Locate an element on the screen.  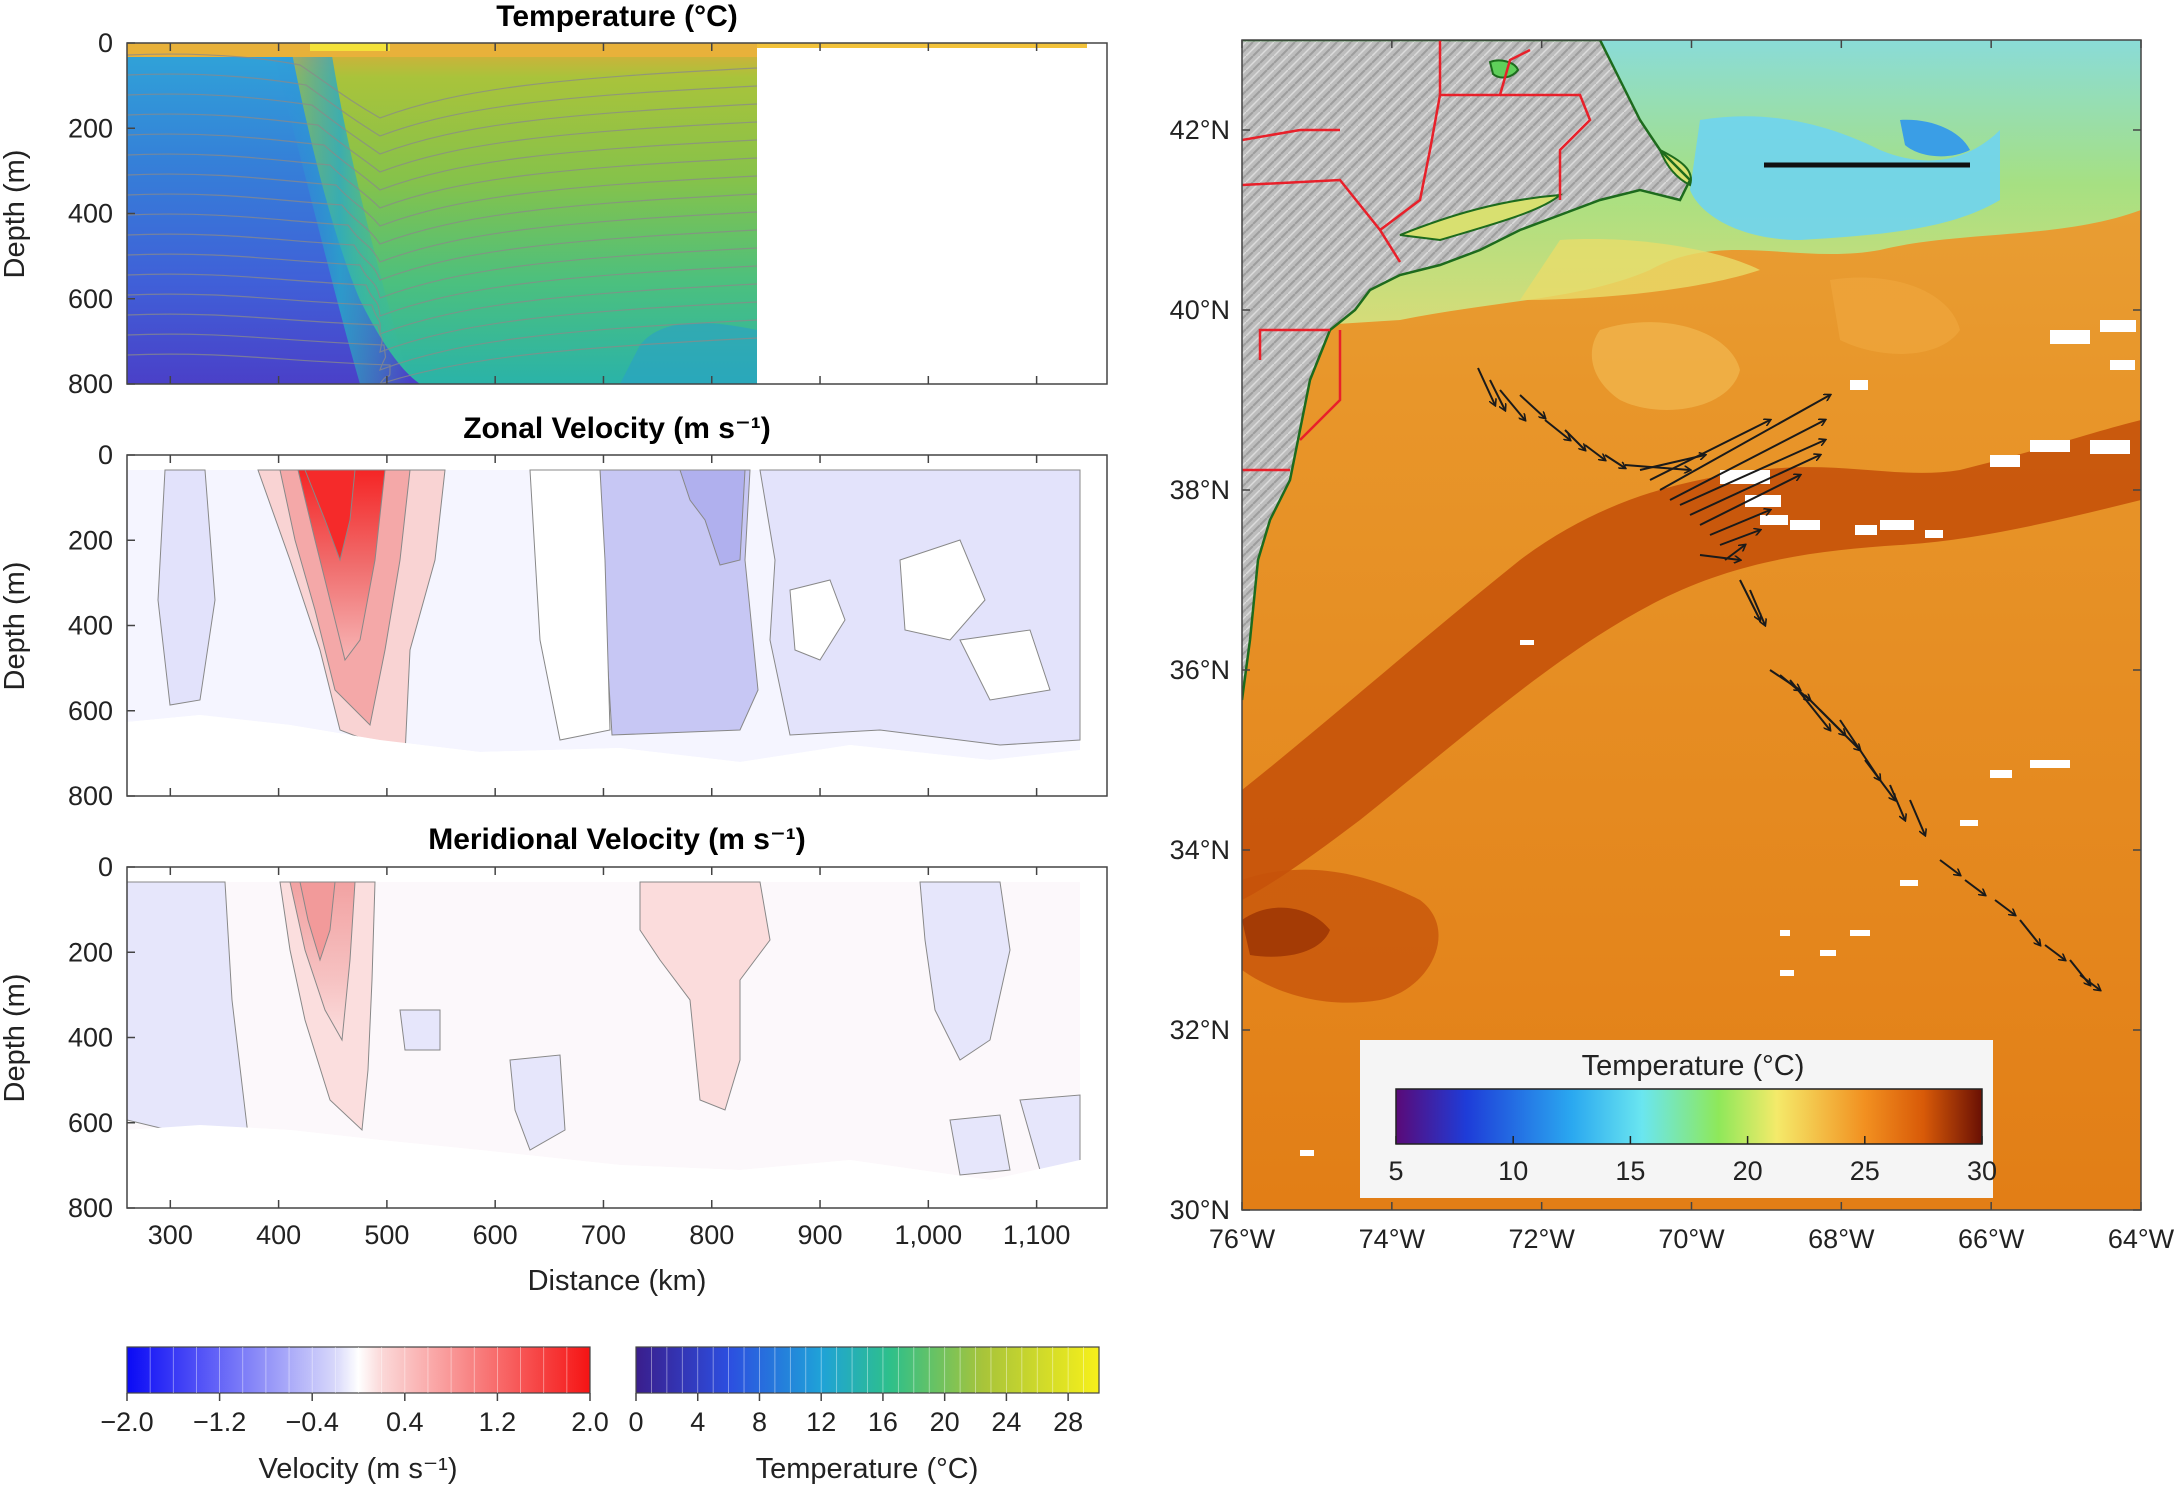
zonal-velocity-x-ticks is located at coordinates (603, 625).